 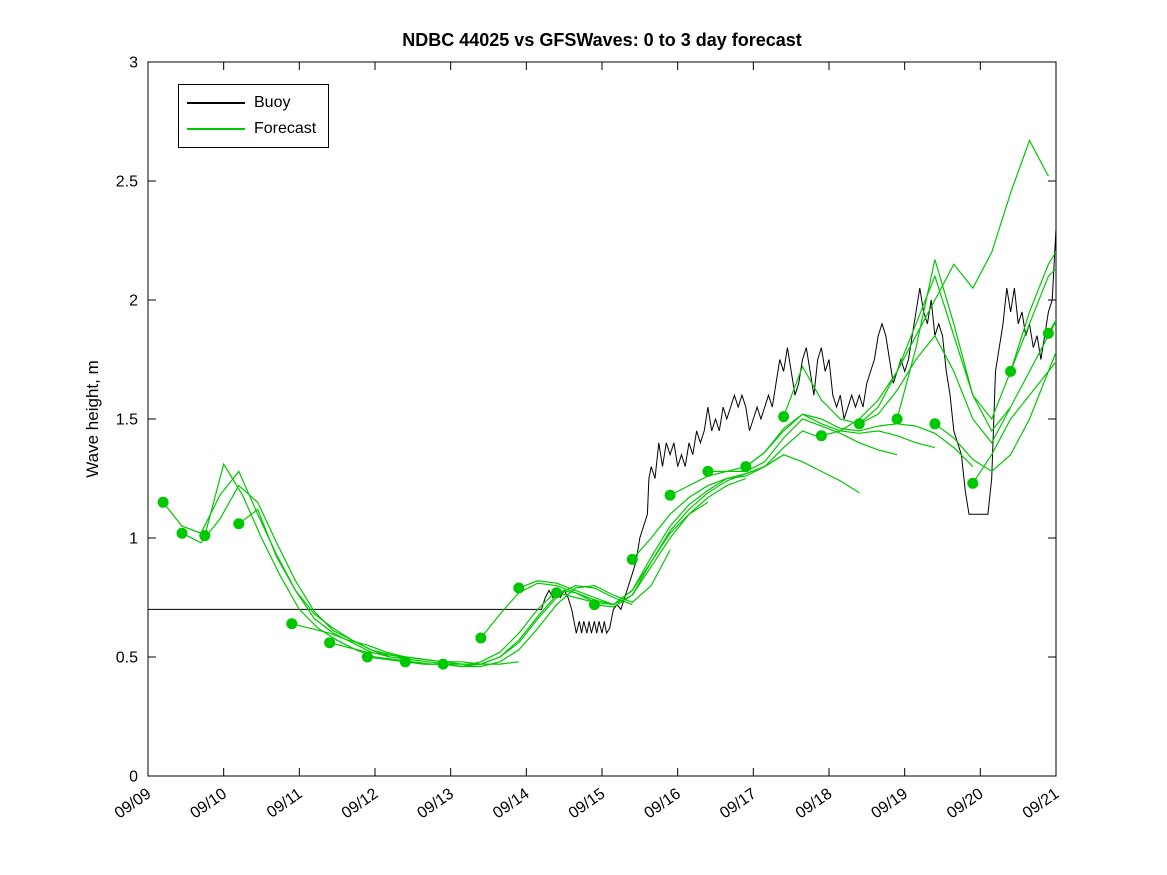 I want to click on forecast-line-sample, so click(x=216, y=129).